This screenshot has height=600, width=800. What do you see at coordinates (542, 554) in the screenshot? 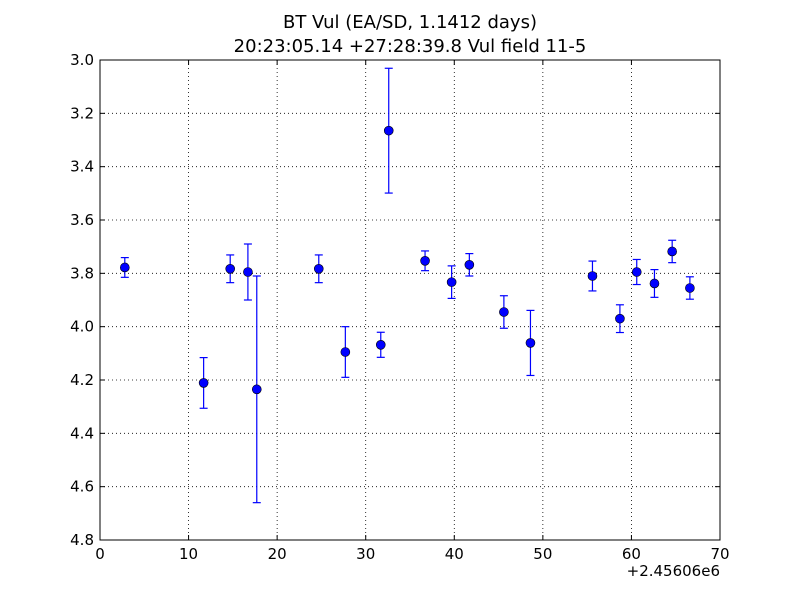
I see `x-tick-label: 50` at bounding box center [542, 554].